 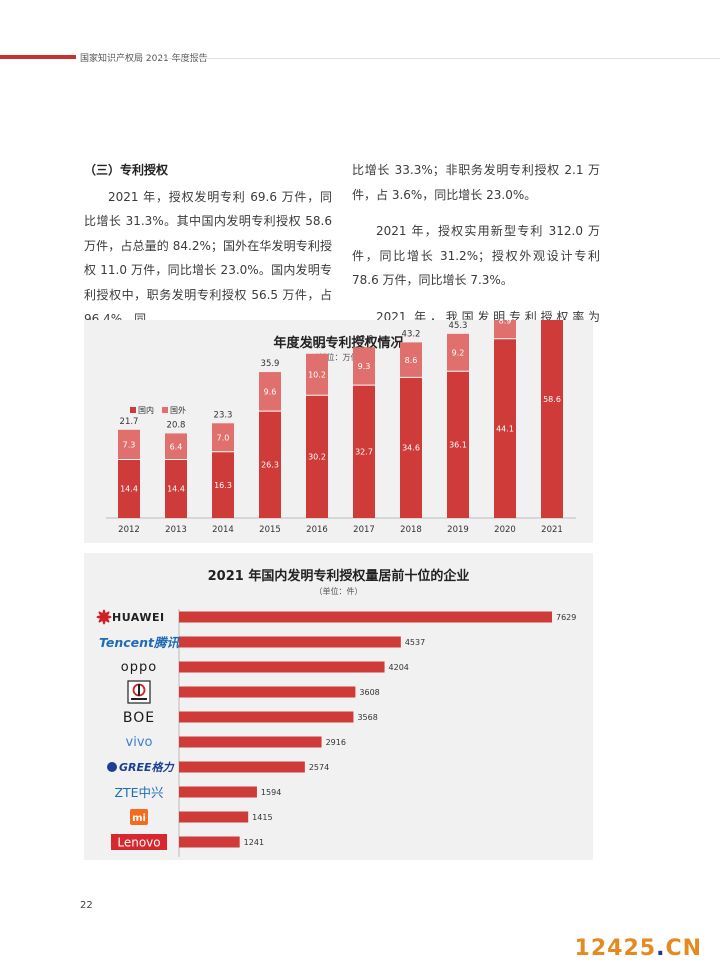 What do you see at coordinates (271, 792) in the screenshot?
I see `data-label-value: 1594` at bounding box center [271, 792].